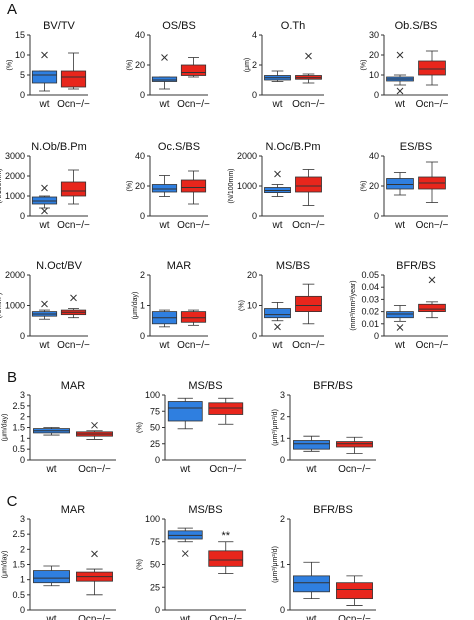 The width and height of the screenshot is (474, 620). I want to click on subplot: OS/BS 0 20 40 (%) wt Ocn−/−, so click(168, 65).